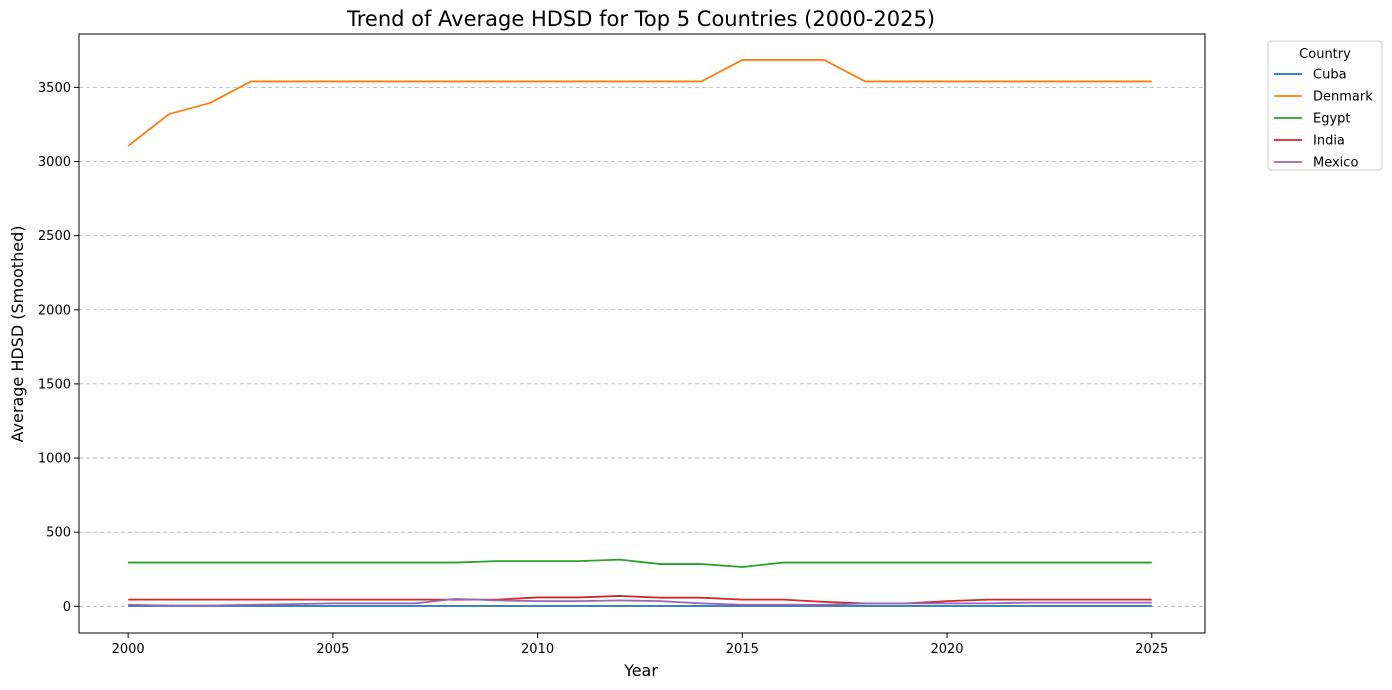 The width and height of the screenshot is (1392, 690). What do you see at coordinates (1343, 97) in the screenshot?
I see `legend-label-denmark: Denmark` at bounding box center [1343, 97].